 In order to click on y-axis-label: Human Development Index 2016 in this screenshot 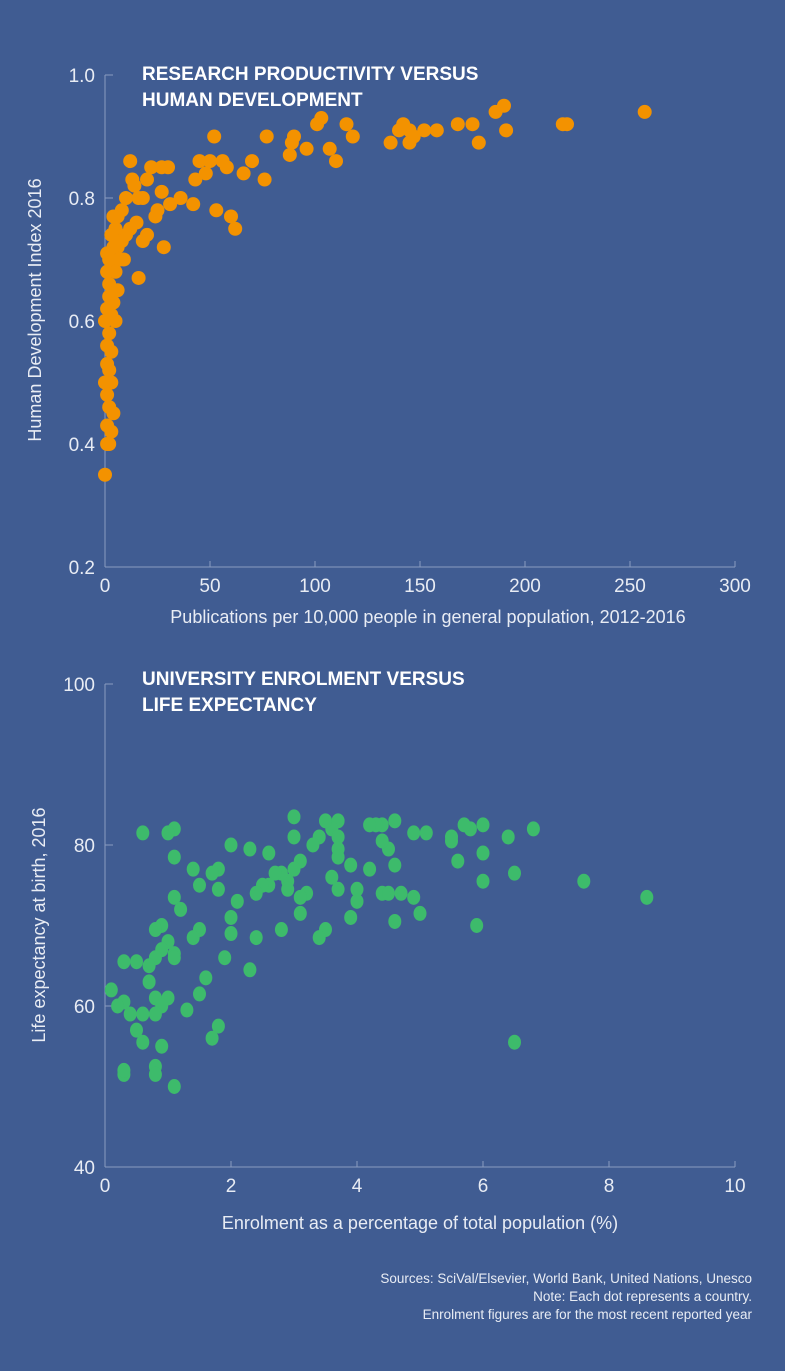, I will do `click(35, 309)`.